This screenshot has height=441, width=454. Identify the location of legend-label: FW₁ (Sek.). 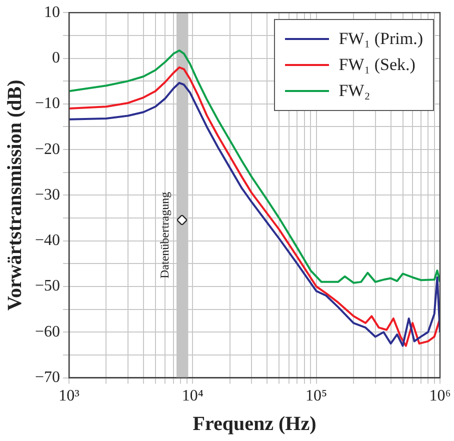
(377, 65).